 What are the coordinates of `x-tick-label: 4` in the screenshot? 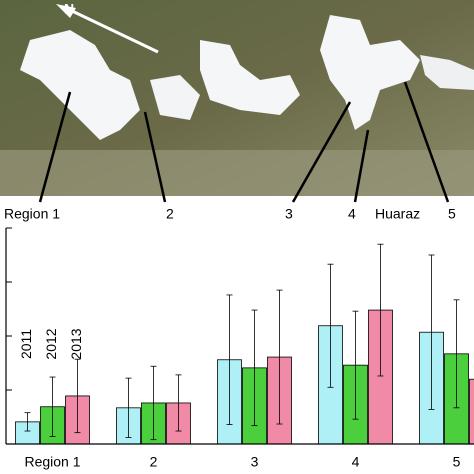 It's located at (356, 462).